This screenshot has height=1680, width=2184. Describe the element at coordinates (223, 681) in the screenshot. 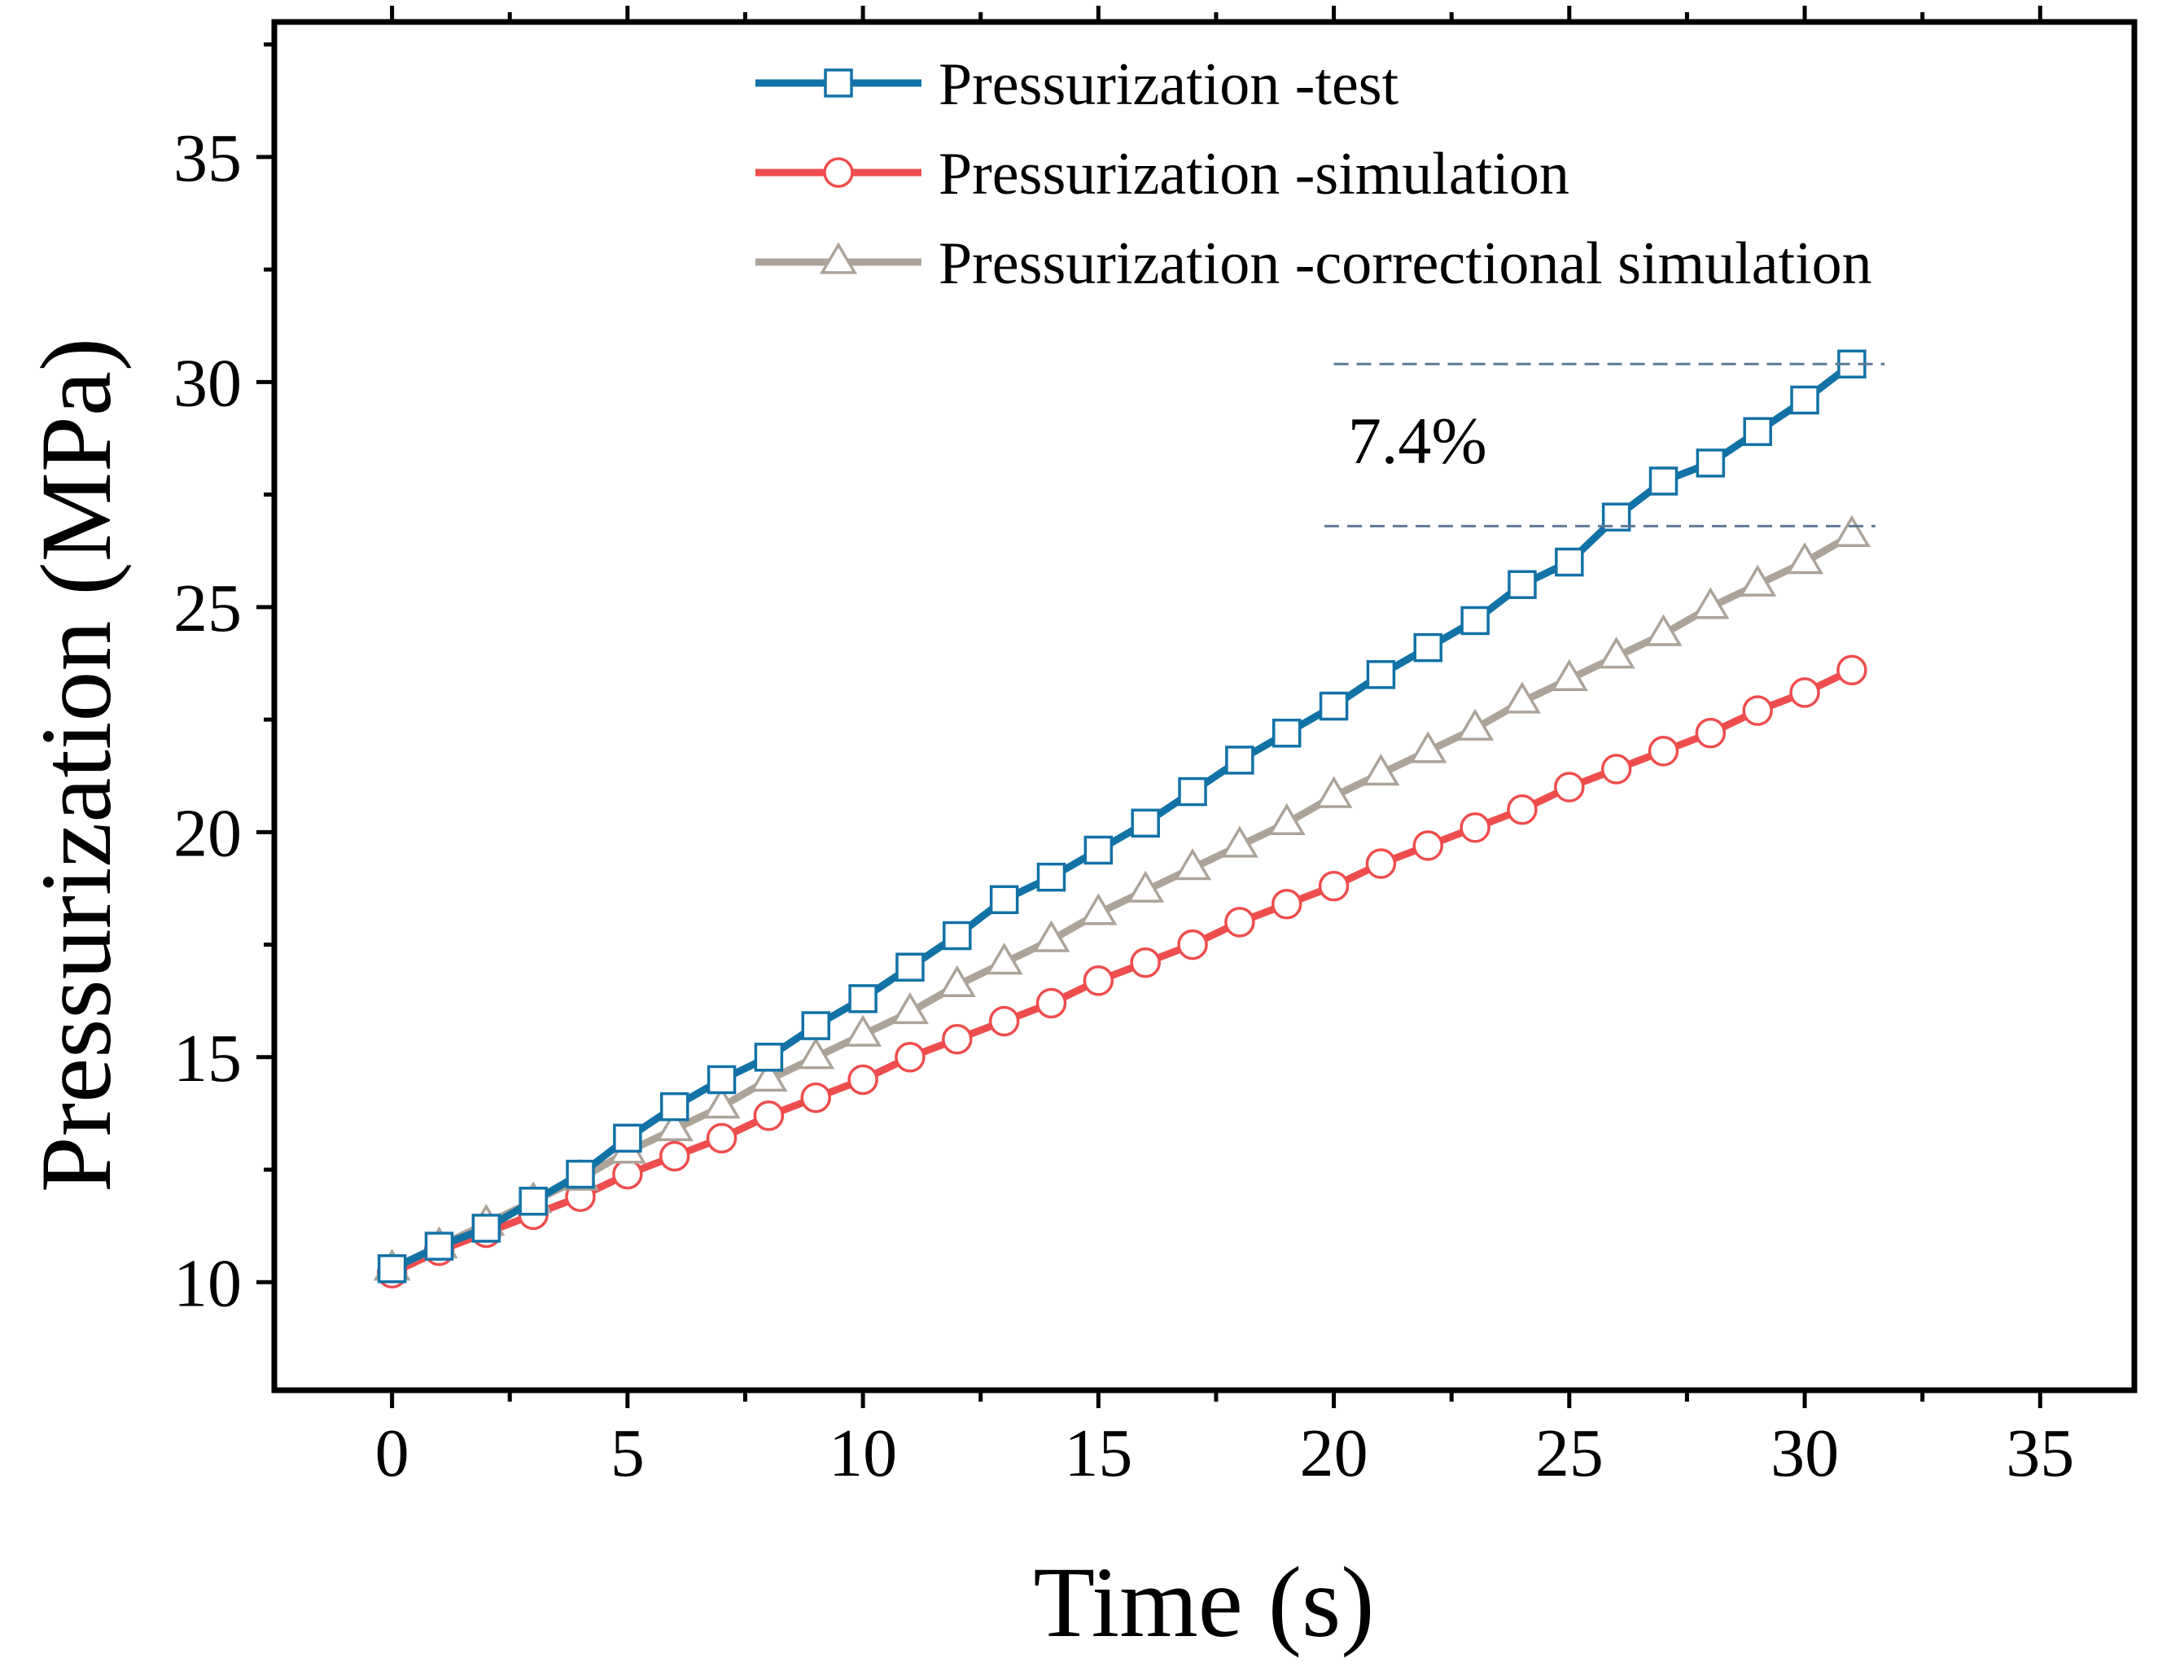

I see `y-axis-ticks: 10 15 20 25 30 35` at that location.